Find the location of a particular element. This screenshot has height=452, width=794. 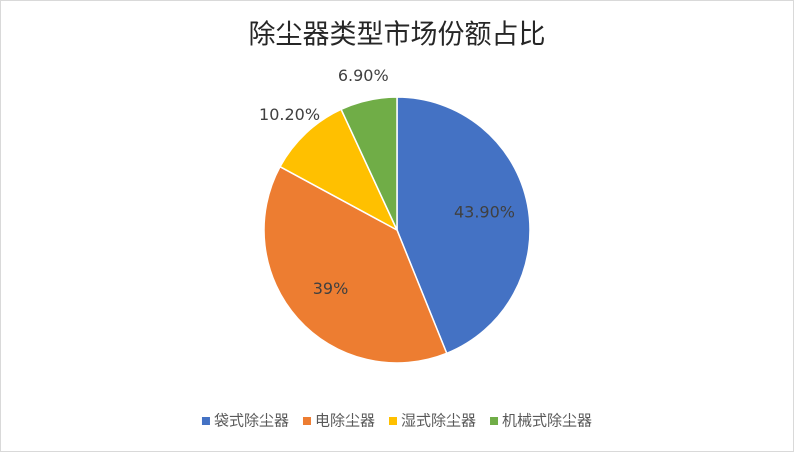

legend-label: 机械式除尘器 is located at coordinates (547, 421).